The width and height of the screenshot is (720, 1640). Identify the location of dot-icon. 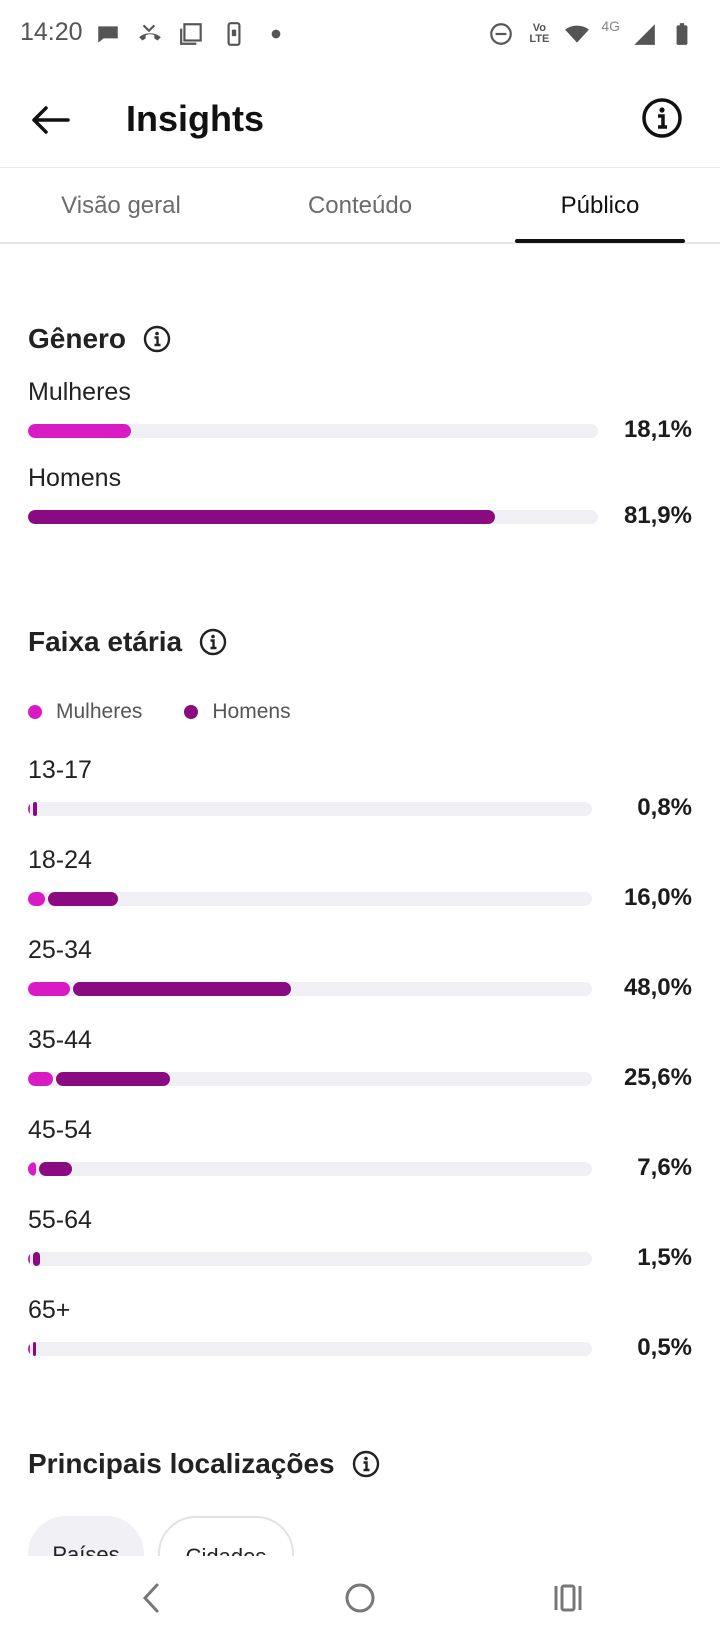
(276, 34).